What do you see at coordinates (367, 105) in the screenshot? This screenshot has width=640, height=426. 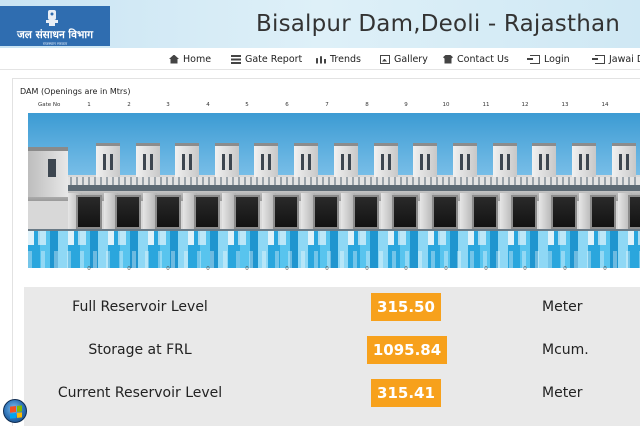 I see `gate-number: 8` at bounding box center [367, 105].